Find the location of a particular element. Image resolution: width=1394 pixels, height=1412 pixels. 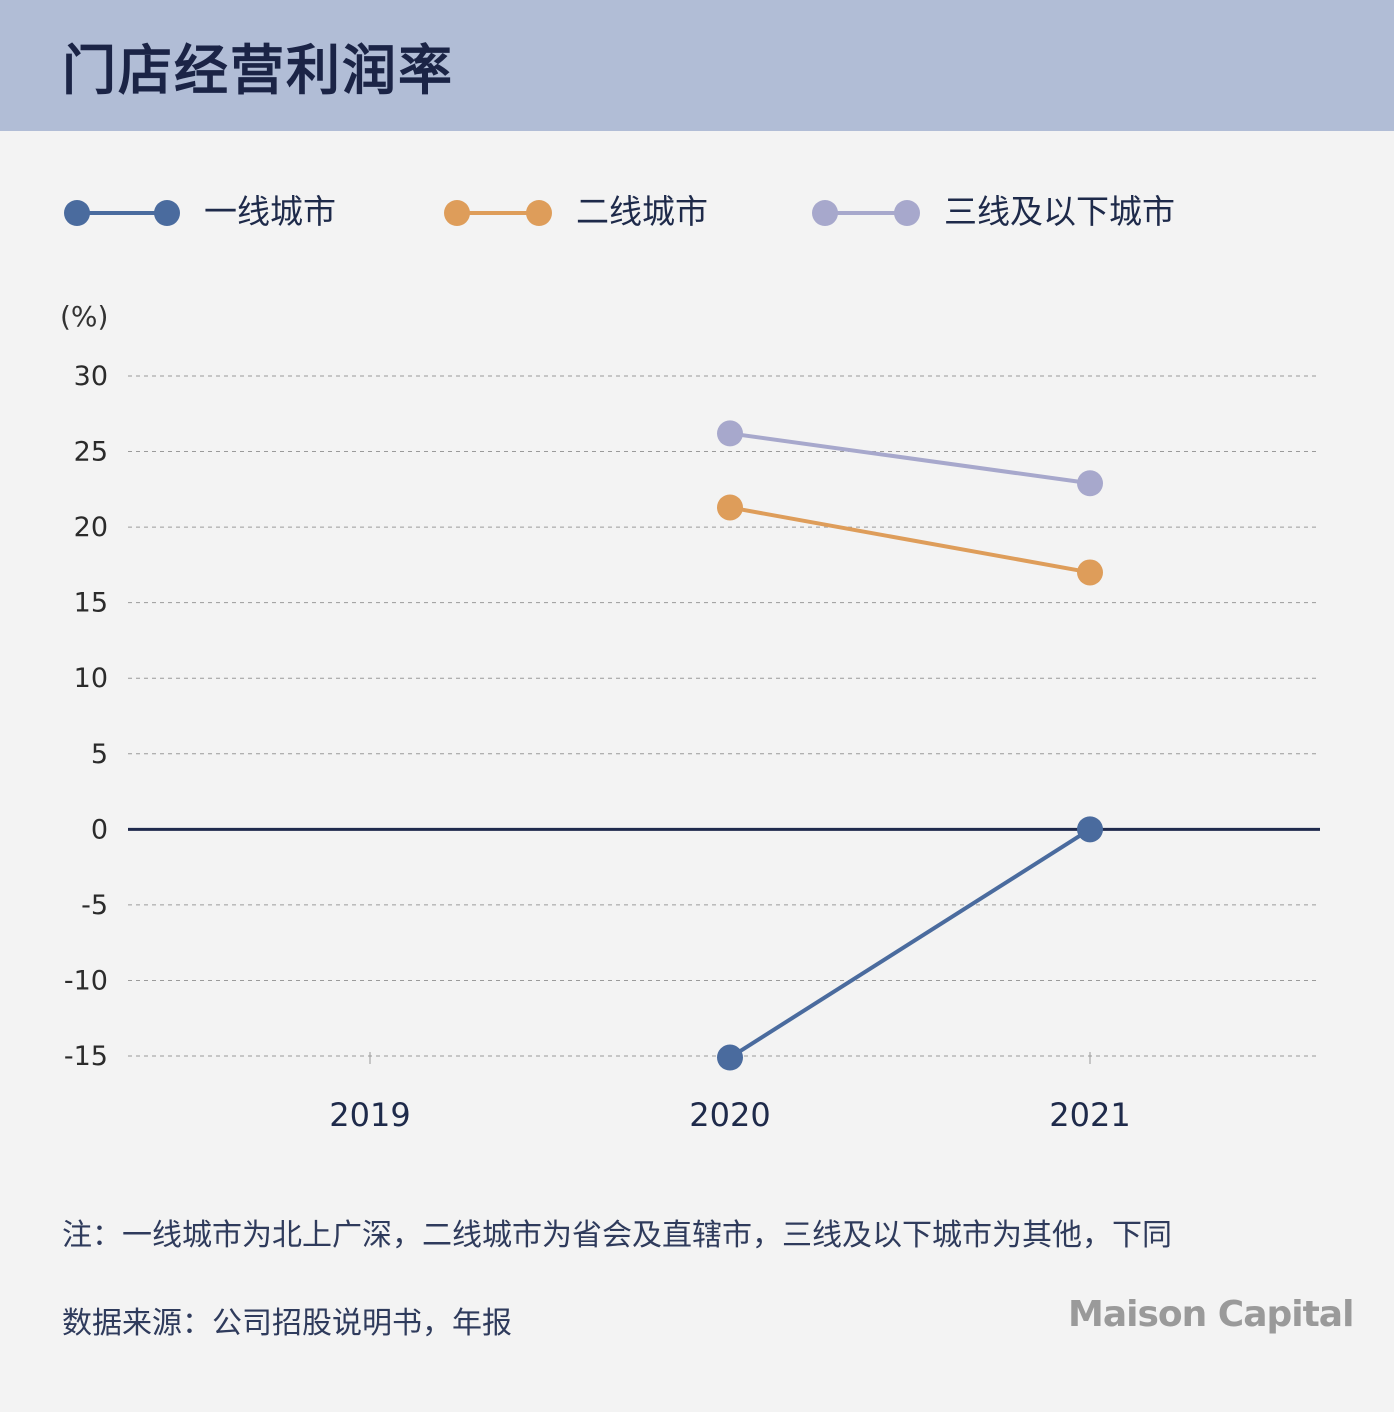

legend-dot-tier1-end is located at coordinates (167, 213).